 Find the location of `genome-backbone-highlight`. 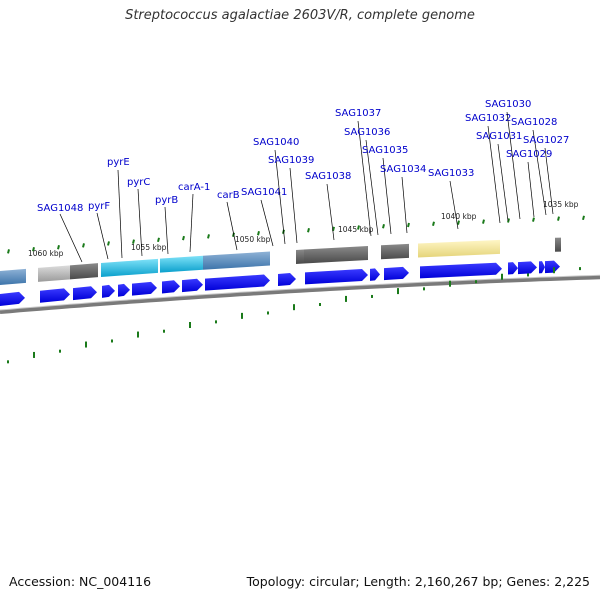

genome-backbone-highlight is located at coordinates (300, 292).